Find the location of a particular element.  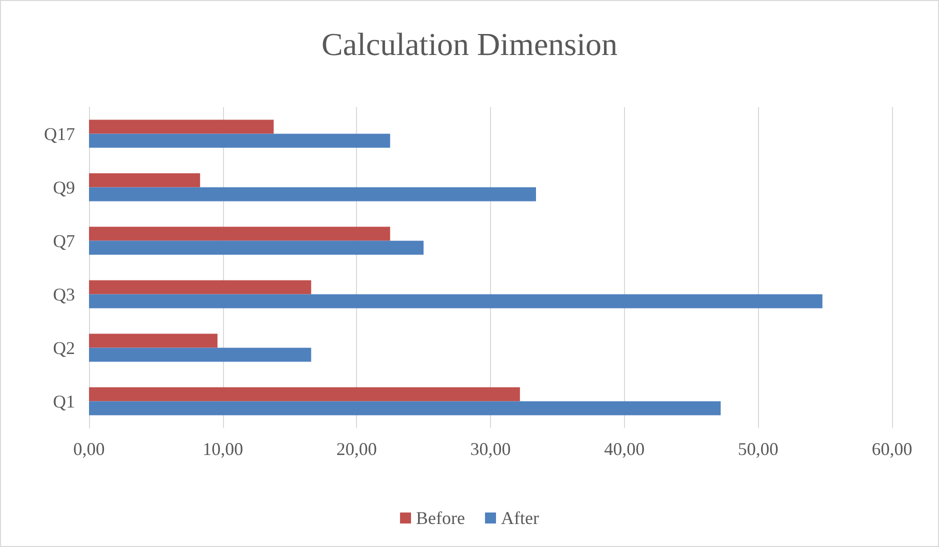

x-tick-label: 50,00 is located at coordinates (758, 449).